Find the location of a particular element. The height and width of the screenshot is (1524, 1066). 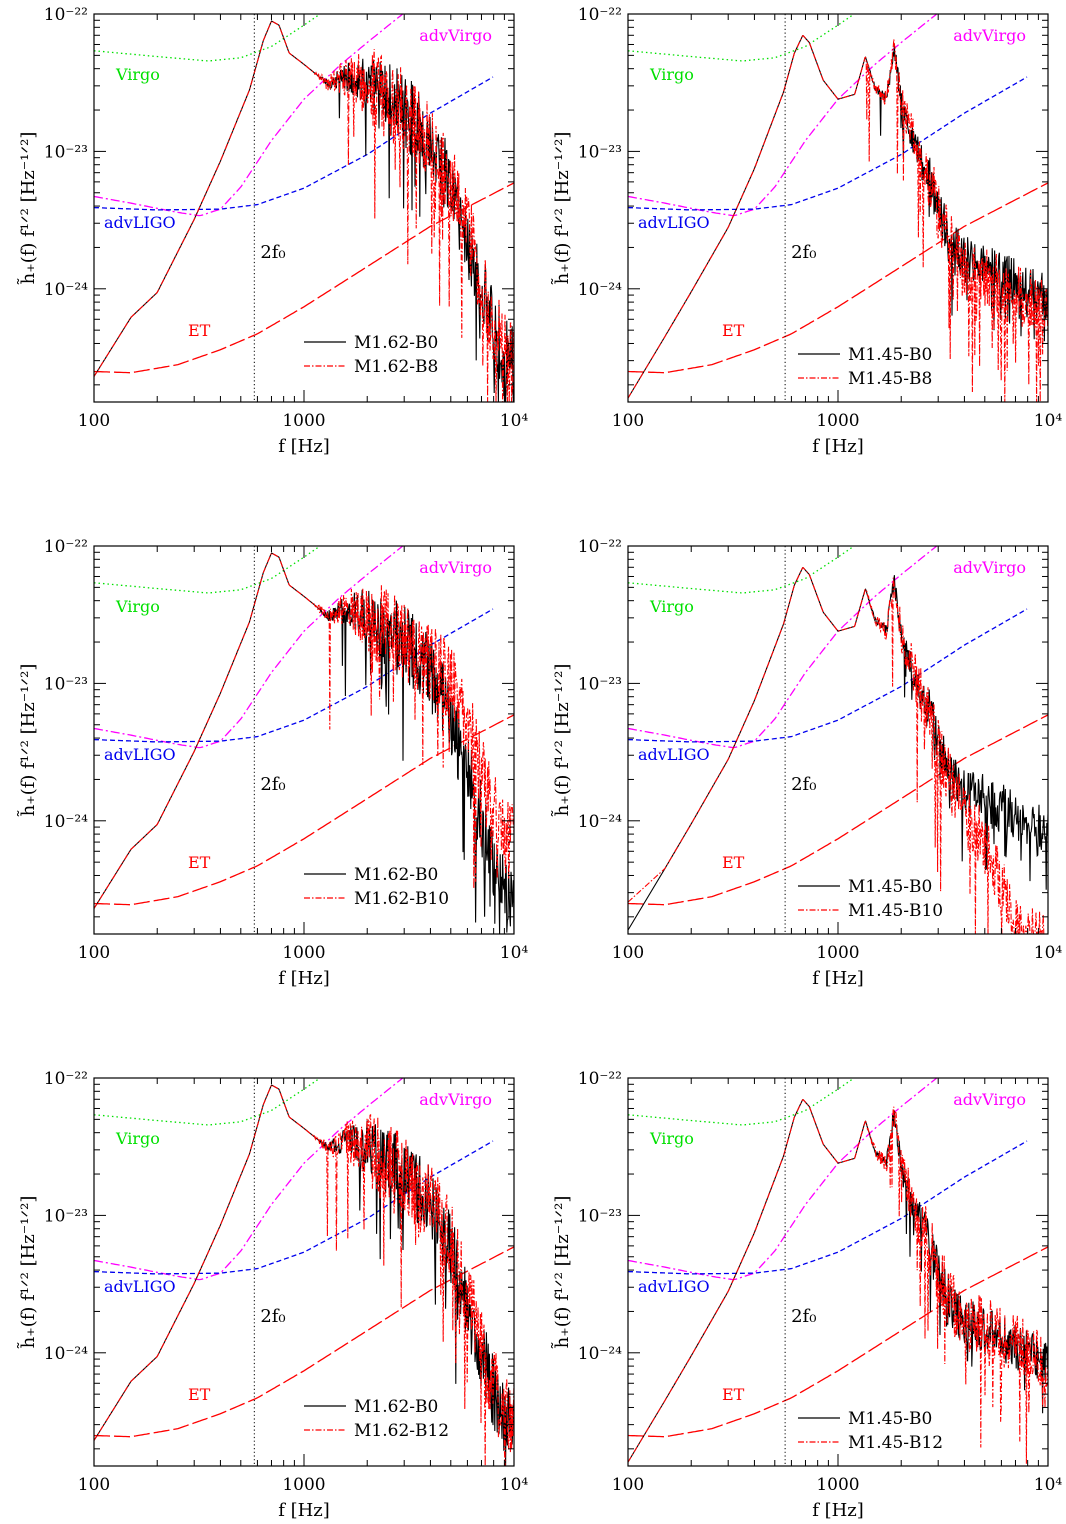

legend-B0-label: M1.62-B0 is located at coordinates (396, 343).